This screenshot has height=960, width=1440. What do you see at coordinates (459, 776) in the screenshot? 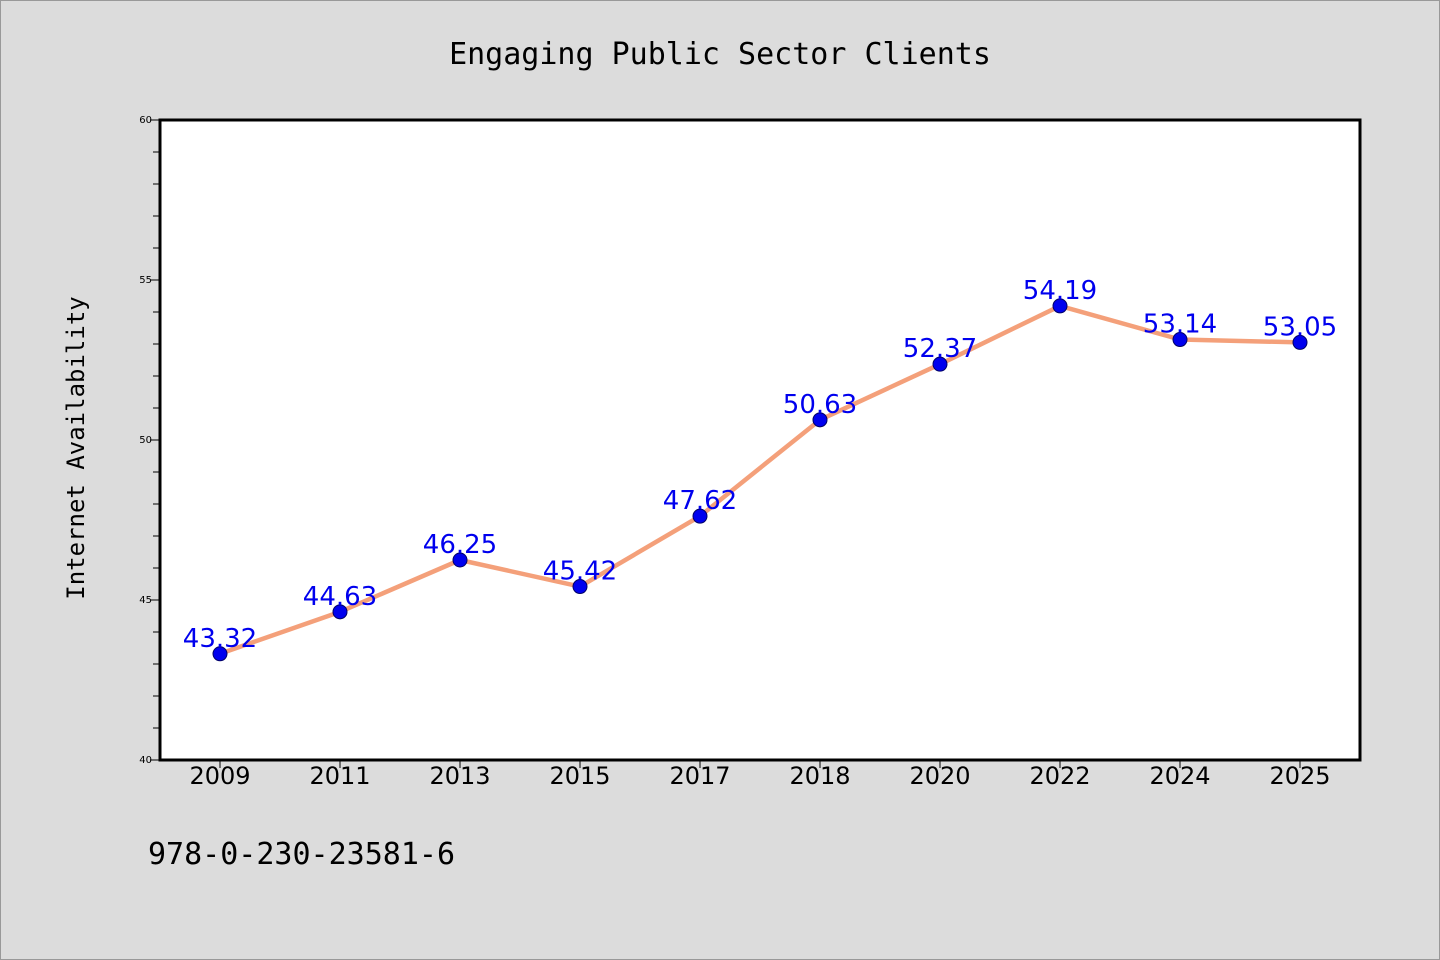
I see `x-tick-label: 2013` at bounding box center [459, 776].